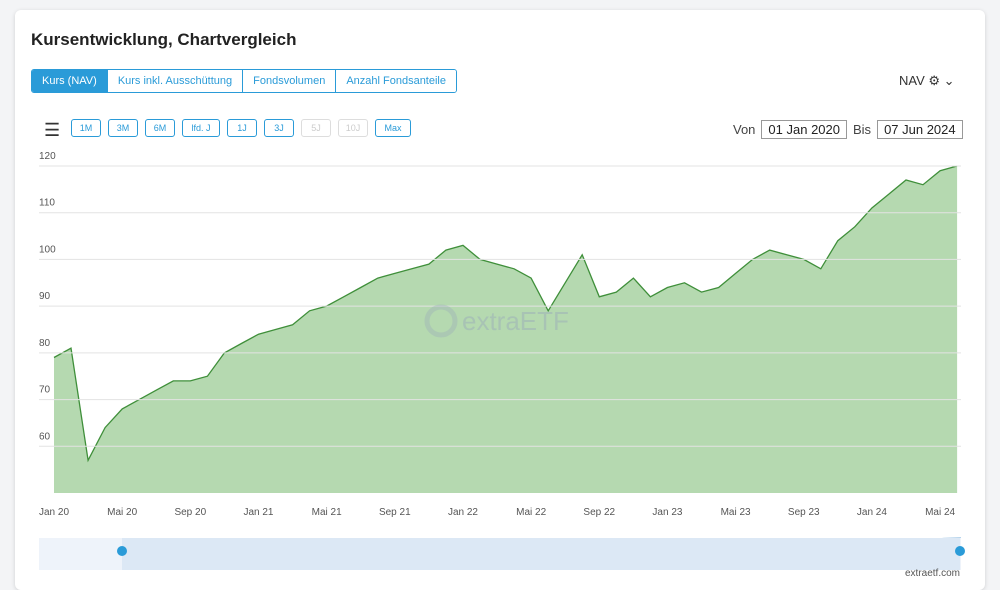 This screenshot has width=1000, height=590. Describe the element at coordinates (736, 512) in the screenshot. I see `x-tick-label: Mai 23` at that location.